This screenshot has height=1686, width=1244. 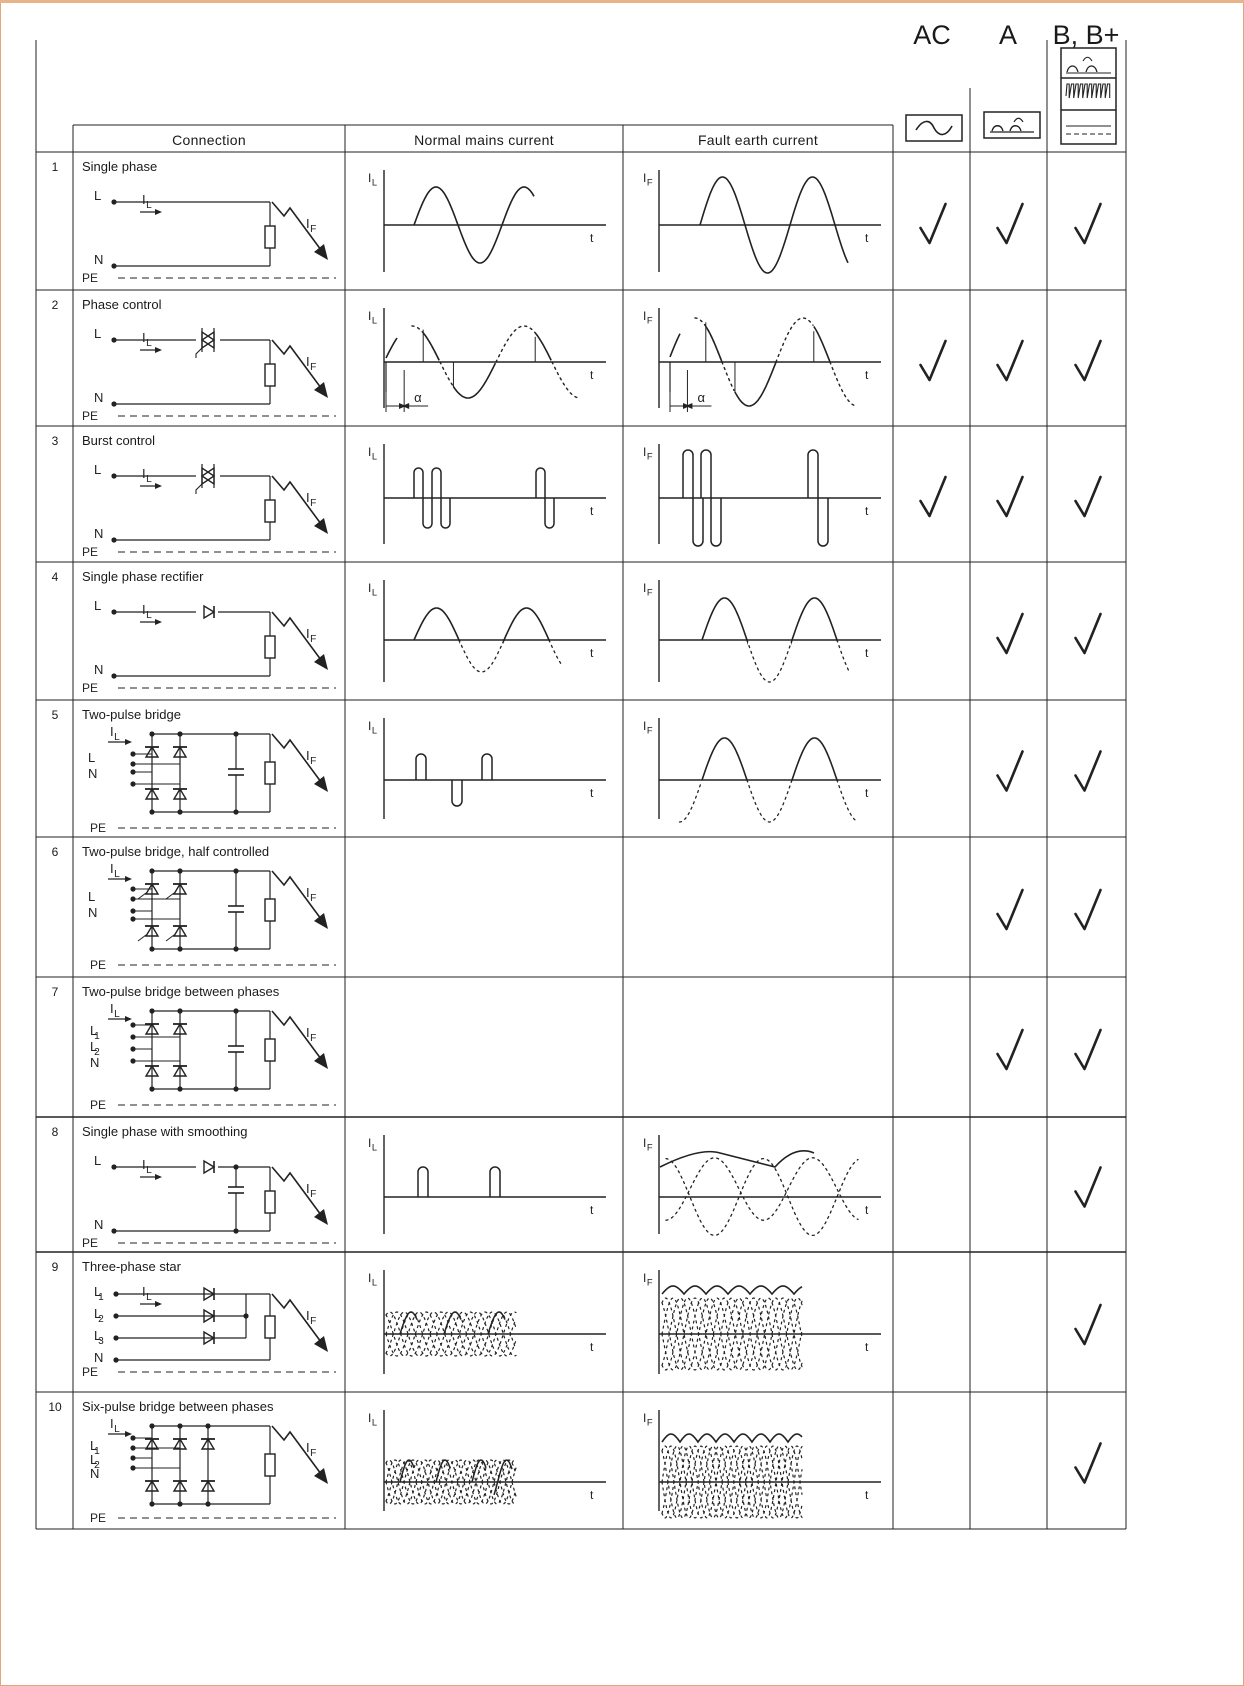 What do you see at coordinates (369, 588) in the screenshot?
I see `il-axis-label-main: I` at bounding box center [369, 588].